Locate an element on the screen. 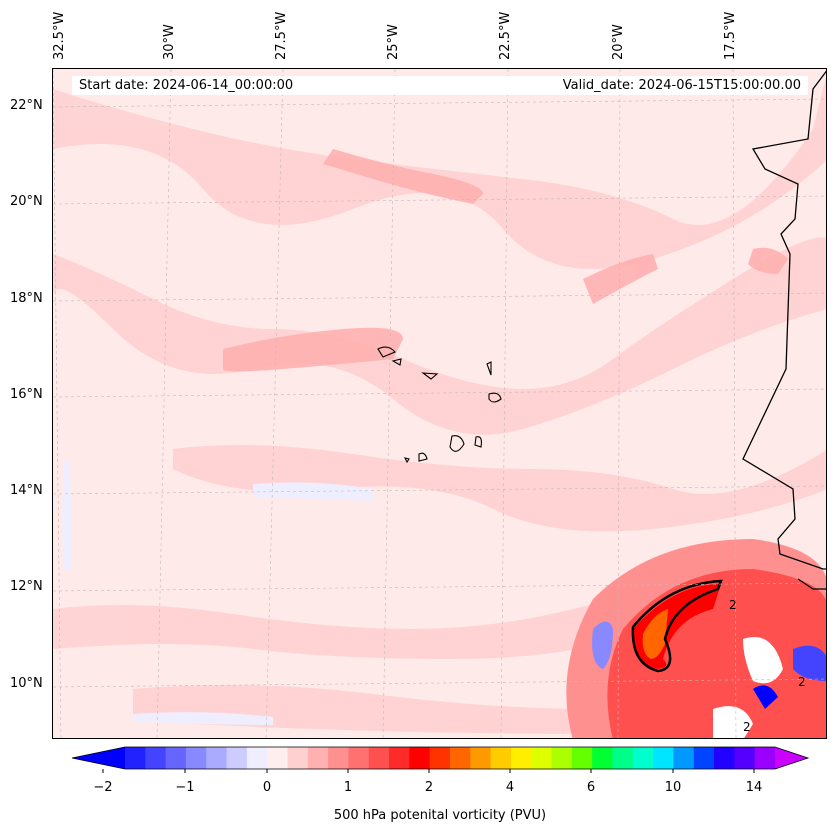  colorbar-title: 500 hPa potenital vorticity (PVU) is located at coordinates (440, 815).